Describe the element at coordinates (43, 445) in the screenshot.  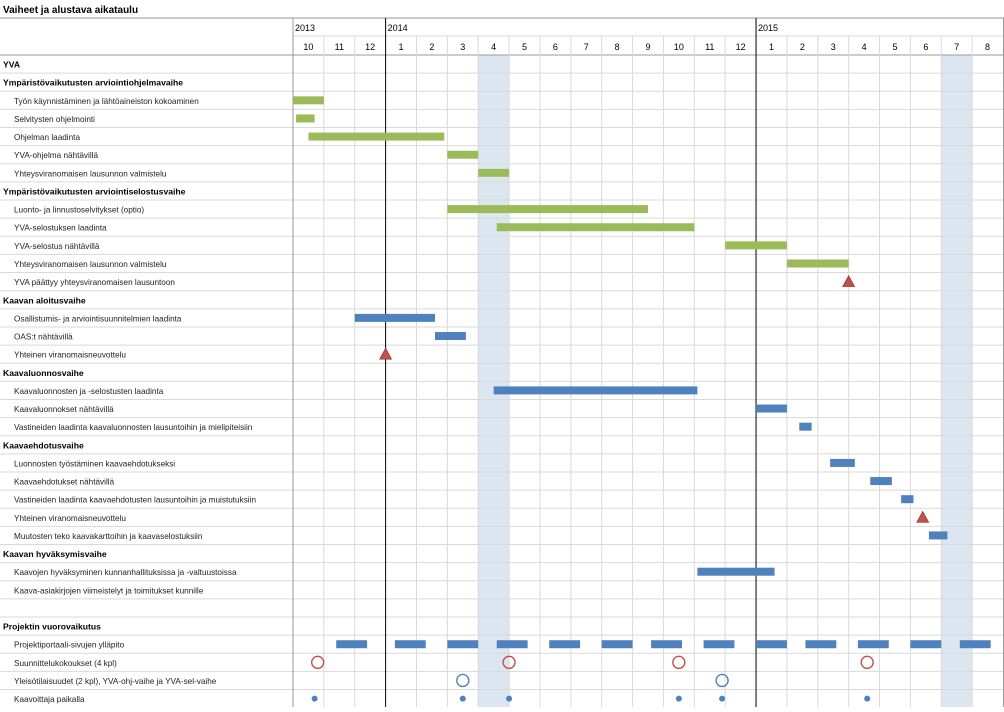
I see `phase-header: Kaavaehdotusvaihe` at that location.